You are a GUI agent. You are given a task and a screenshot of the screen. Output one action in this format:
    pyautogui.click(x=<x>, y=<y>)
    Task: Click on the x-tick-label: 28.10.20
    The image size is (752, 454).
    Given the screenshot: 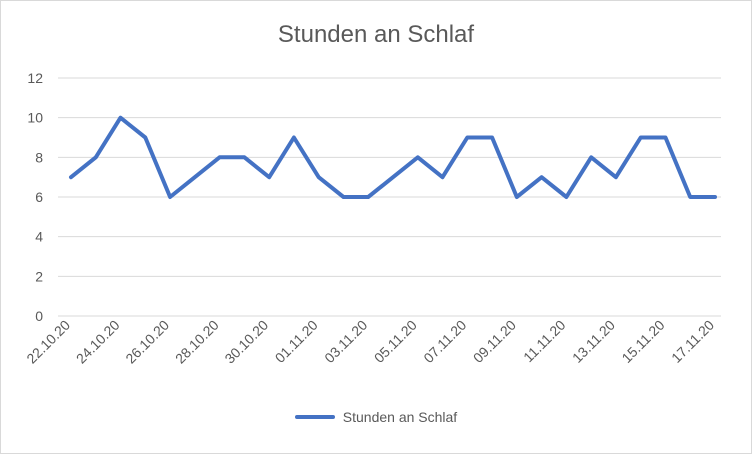 What is the action you would take?
    pyautogui.click(x=197, y=342)
    